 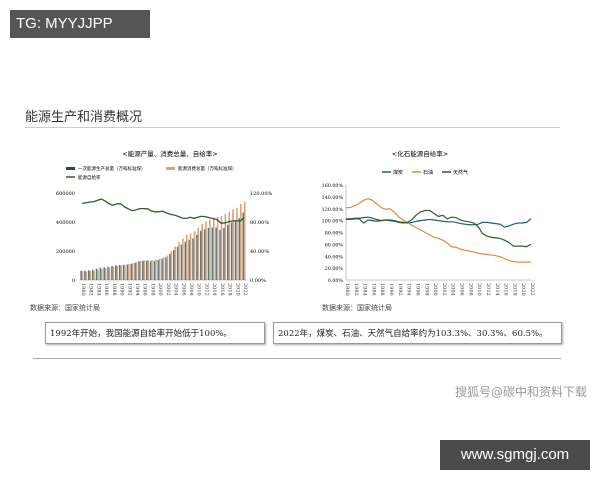 What do you see at coordinates (417, 333) in the screenshot?
I see `right-note: 2022年，煤炭、石油、天然气自给率约为103.3%、30.3%、60.5%。` at bounding box center [417, 333].